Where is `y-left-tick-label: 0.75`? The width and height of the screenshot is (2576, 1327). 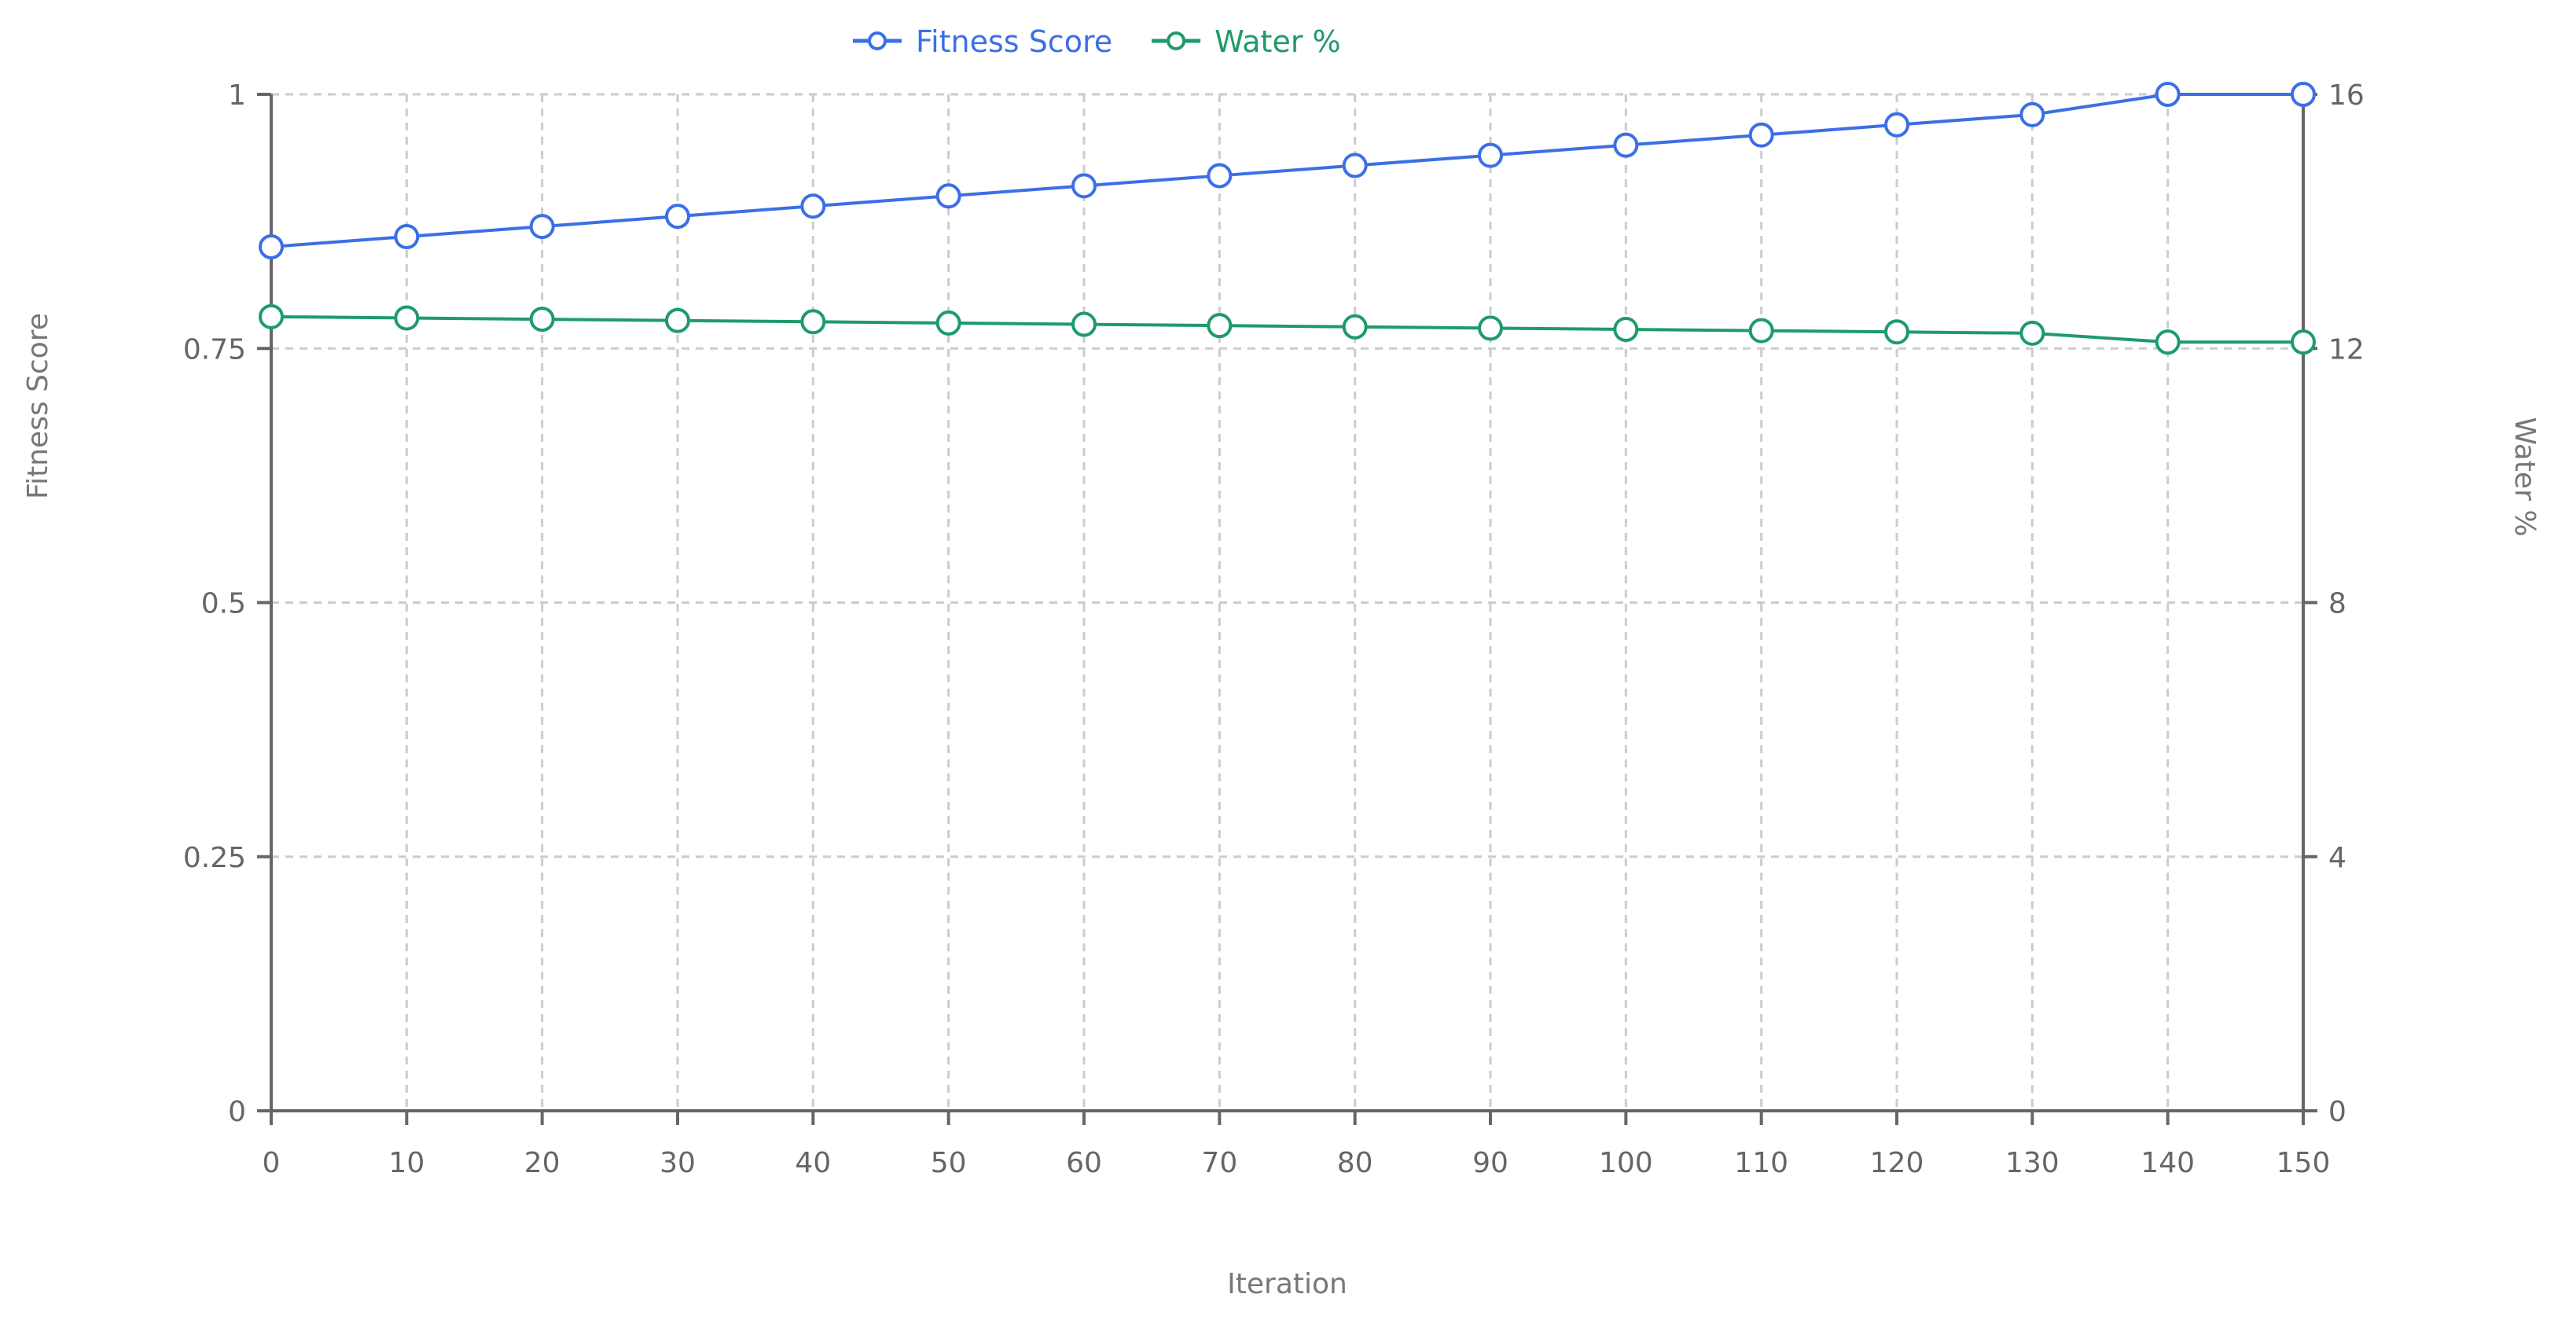
y-left-tick-label: 0.75 is located at coordinates (214, 349).